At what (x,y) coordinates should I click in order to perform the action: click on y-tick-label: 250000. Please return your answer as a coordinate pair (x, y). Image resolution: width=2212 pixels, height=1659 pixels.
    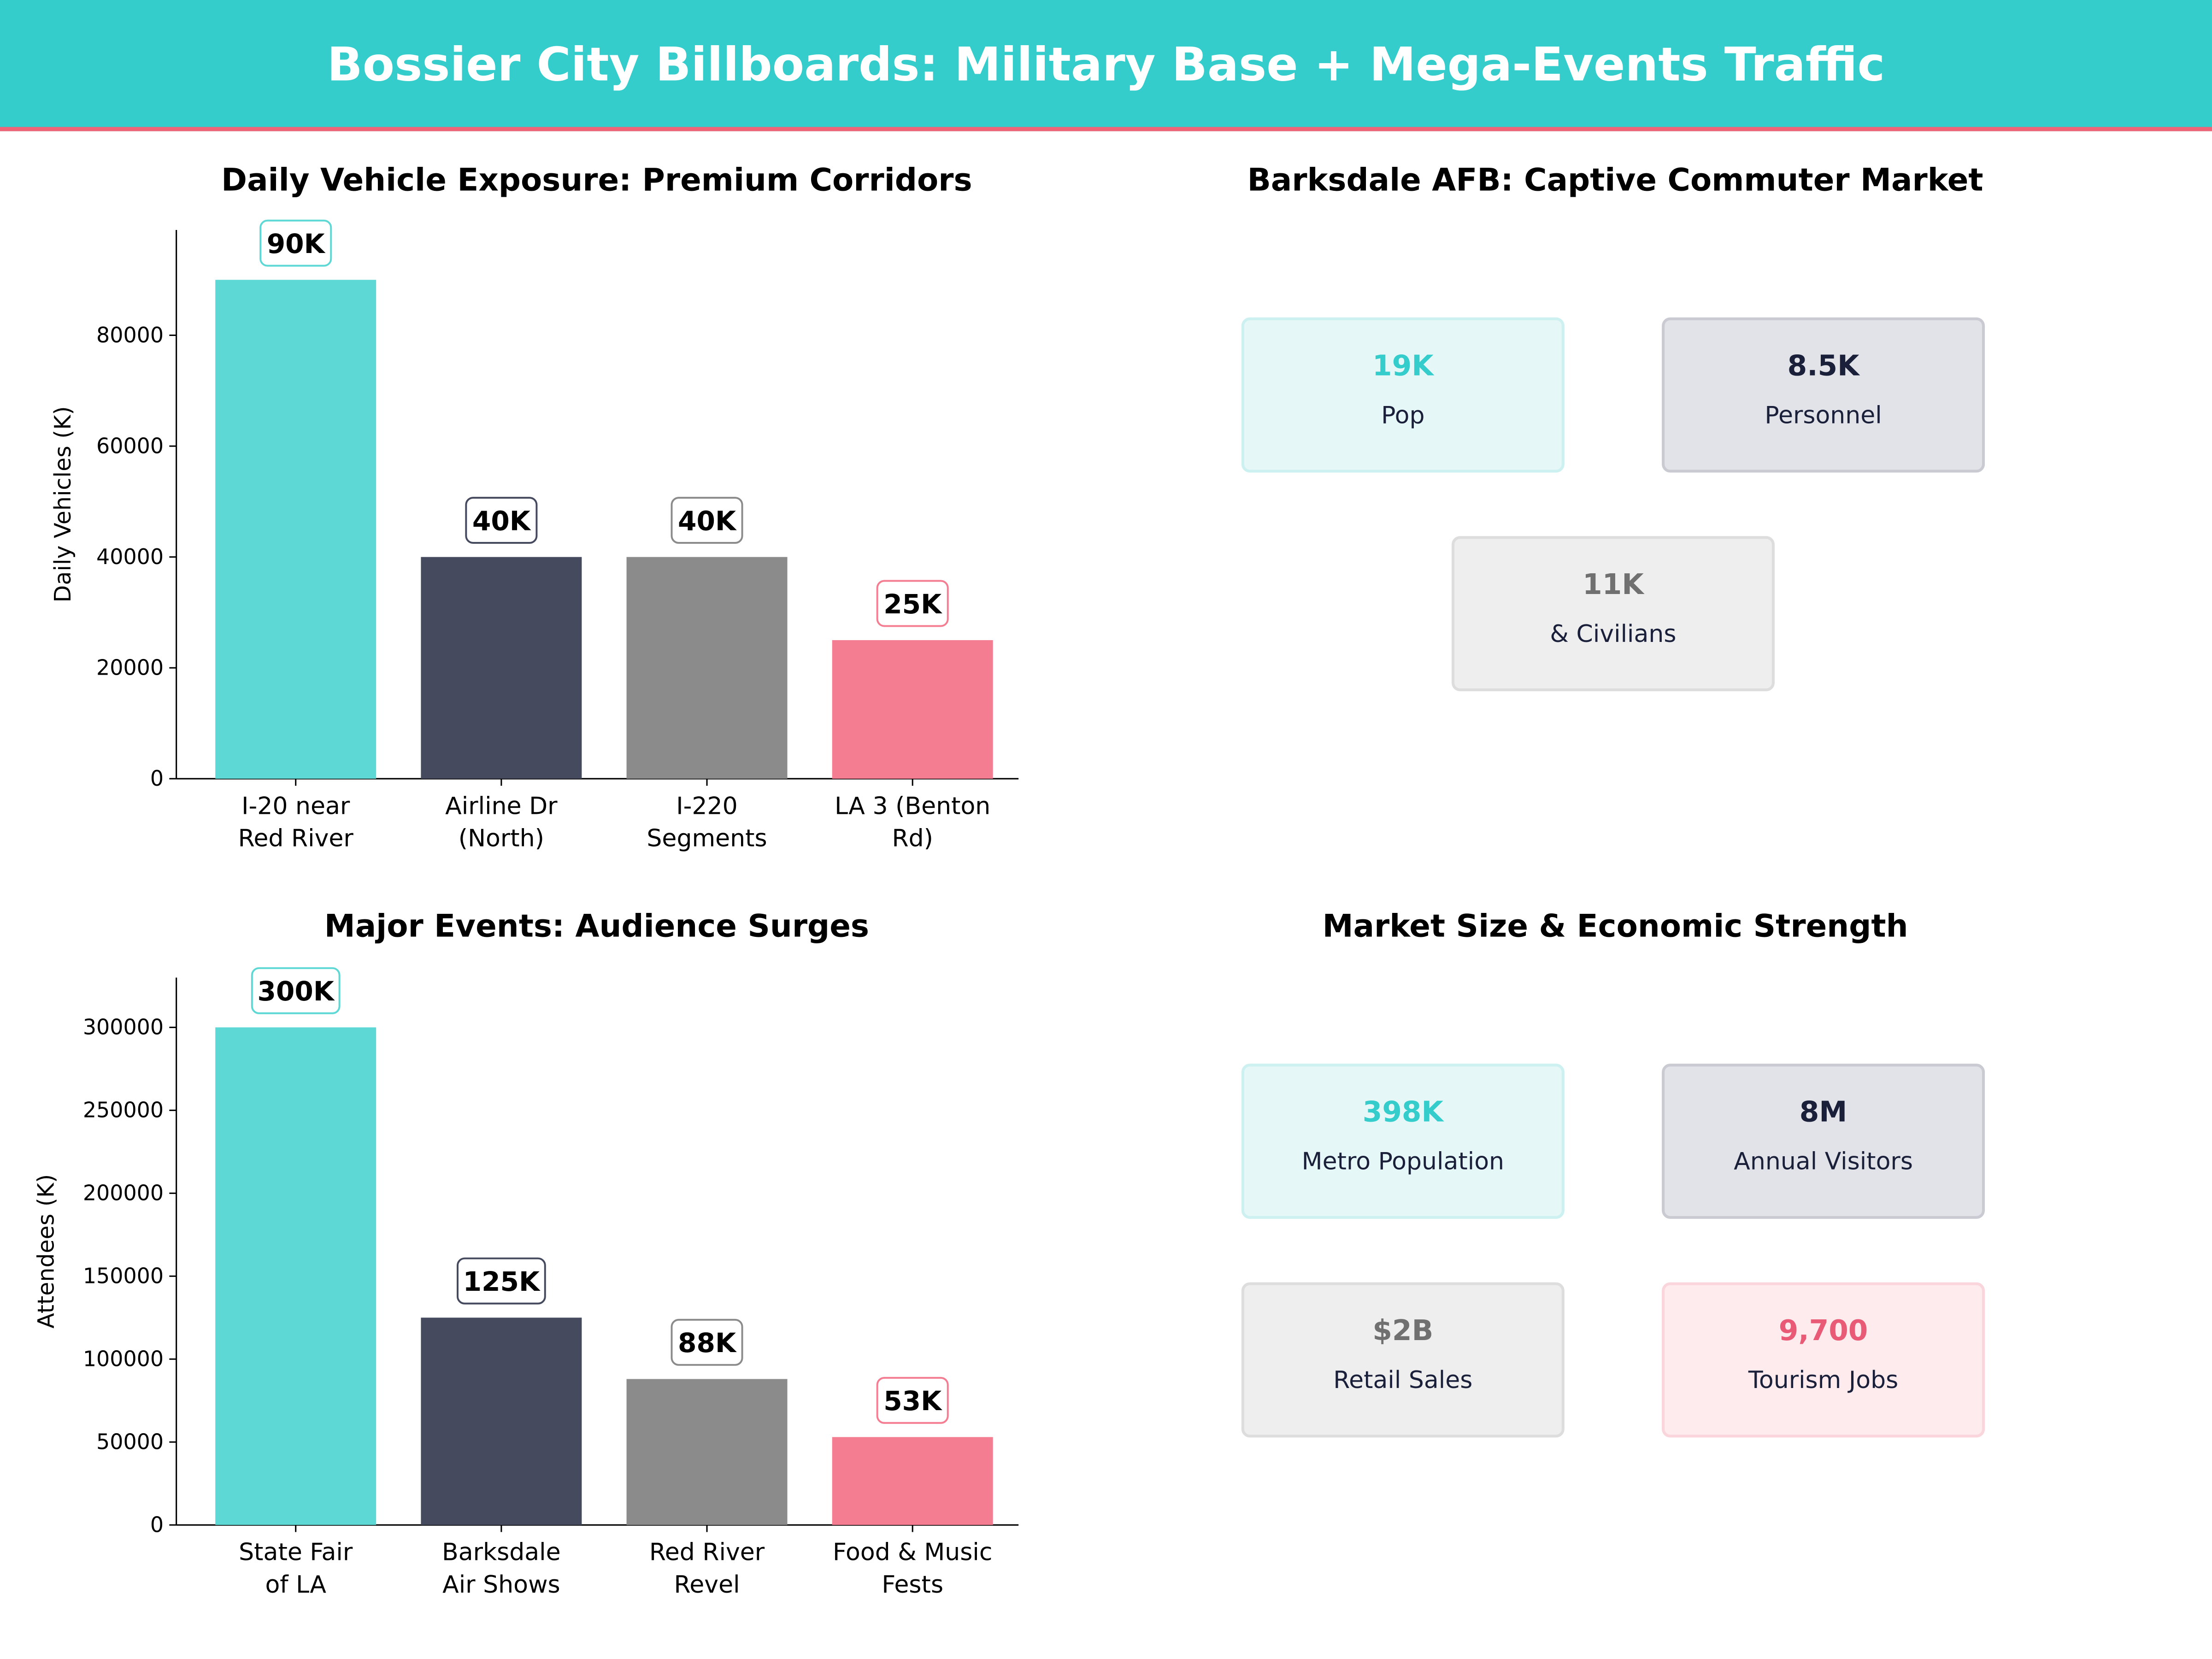
    Looking at the image, I should click on (123, 1110).